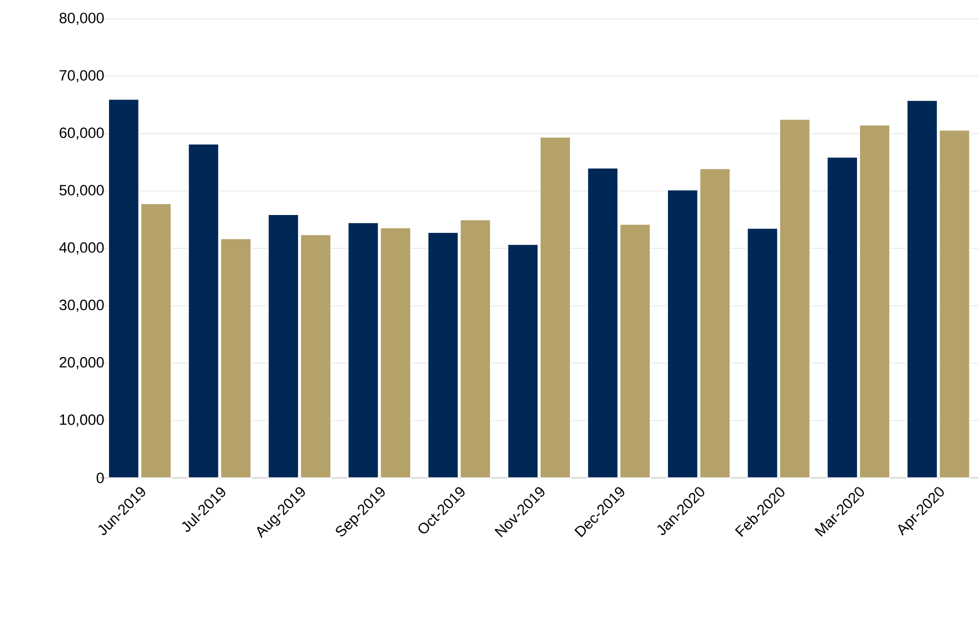 This screenshot has height=617, width=979. I want to click on y-tick-label: 20,000, so click(82, 363).